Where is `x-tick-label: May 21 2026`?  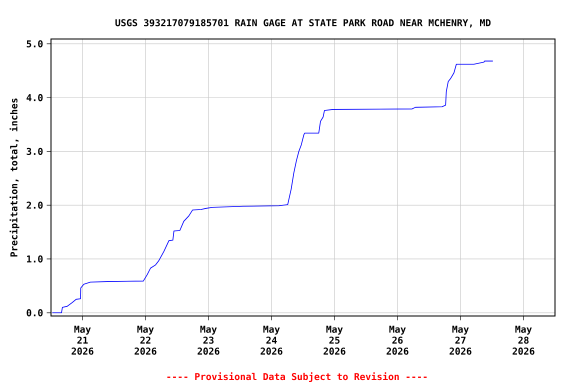
x-tick-label: May 21 2026 is located at coordinates (83, 340).